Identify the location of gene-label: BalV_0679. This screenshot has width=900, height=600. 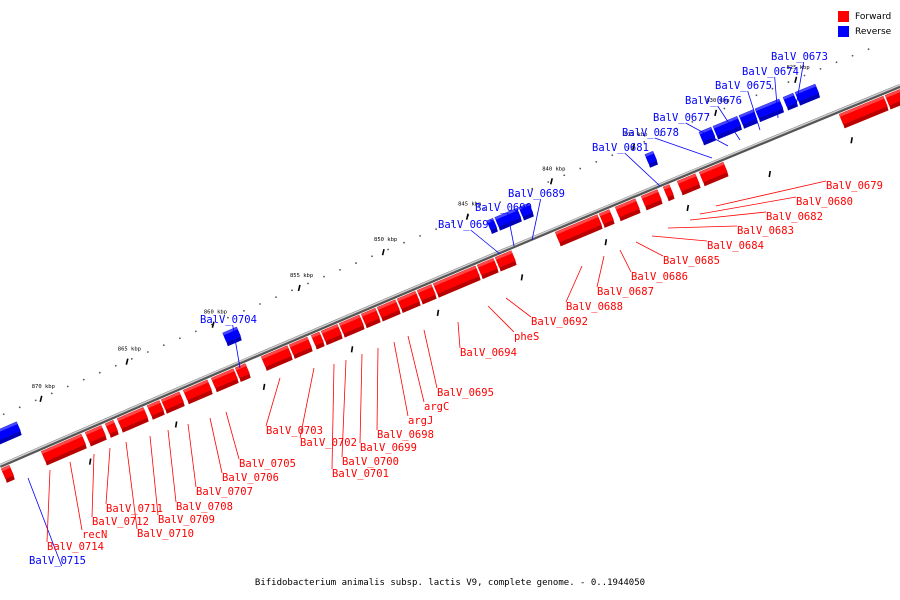
(854, 186).